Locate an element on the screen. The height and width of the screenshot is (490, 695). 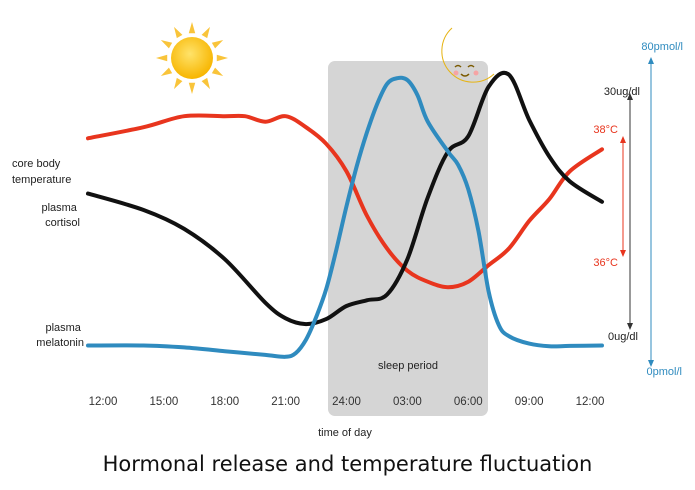
x-axis-label: time of day is located at coordinates (345, 433).